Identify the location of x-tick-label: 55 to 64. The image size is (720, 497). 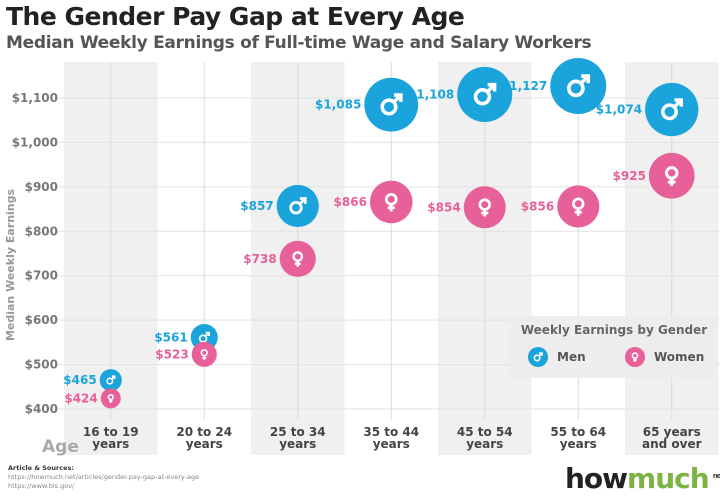
(578, 432).